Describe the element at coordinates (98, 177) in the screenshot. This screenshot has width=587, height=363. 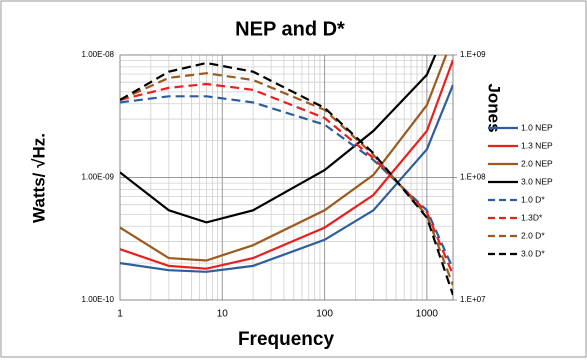
I see `y-tick-label: 1.00E-09` at that location.